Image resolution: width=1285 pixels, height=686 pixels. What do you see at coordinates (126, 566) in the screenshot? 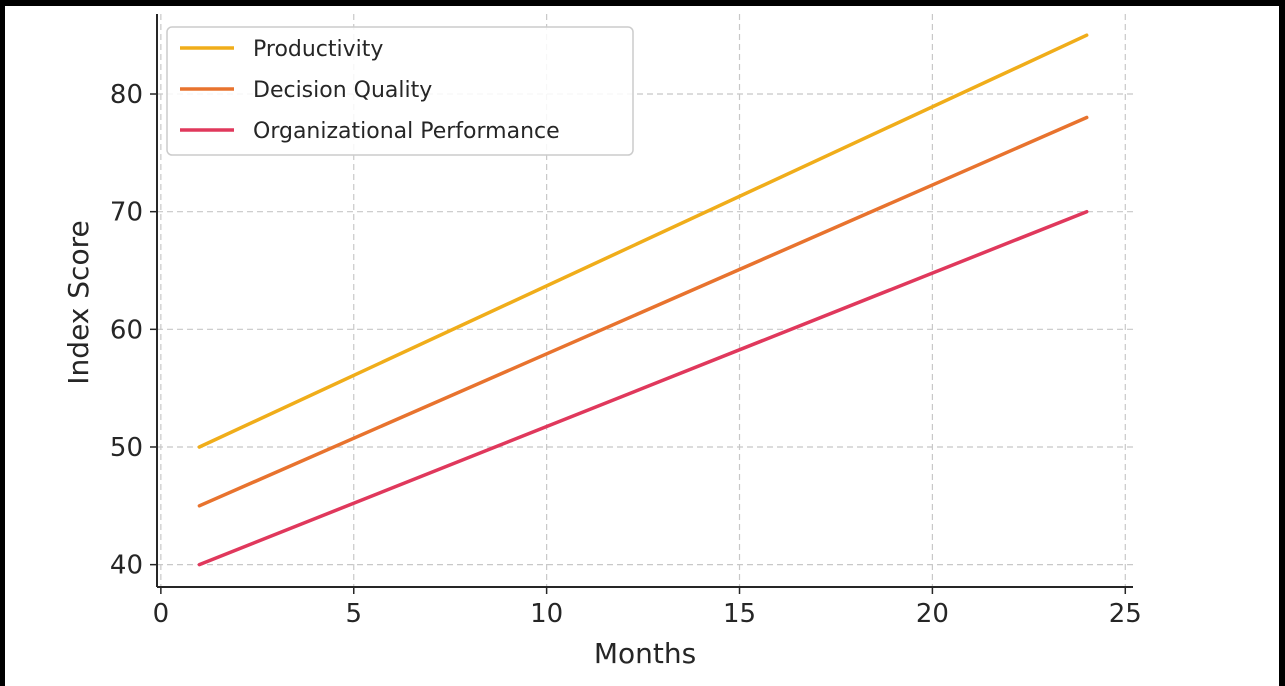
I see `y-tick-label: 40` at bounding box center [126, 566].